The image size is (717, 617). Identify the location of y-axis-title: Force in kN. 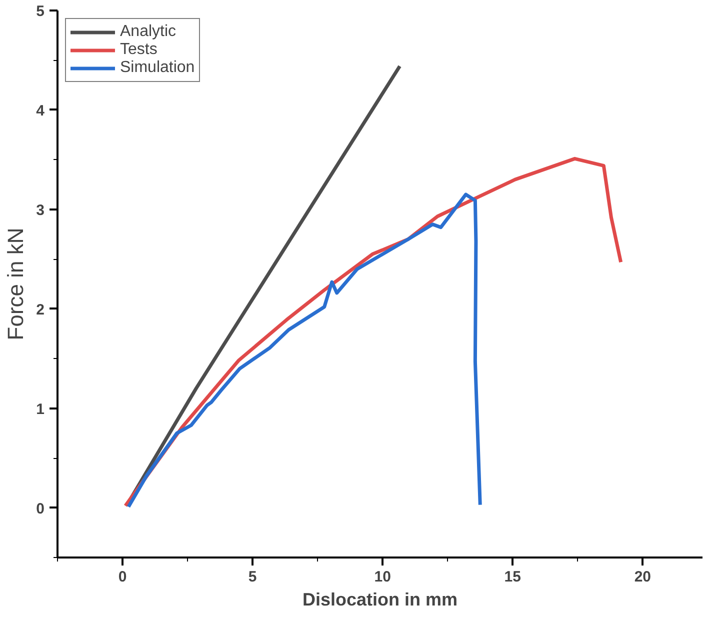
(15, 284).